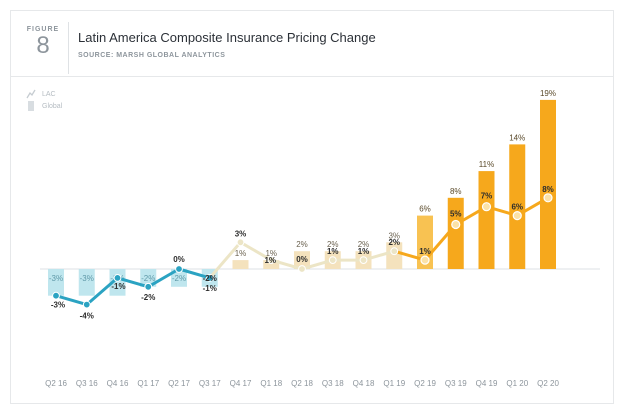  What do you see at coordinates (456, 191) in the screenshot?
I see `bar-value-label: 8%` at bounding box center [456, 191].